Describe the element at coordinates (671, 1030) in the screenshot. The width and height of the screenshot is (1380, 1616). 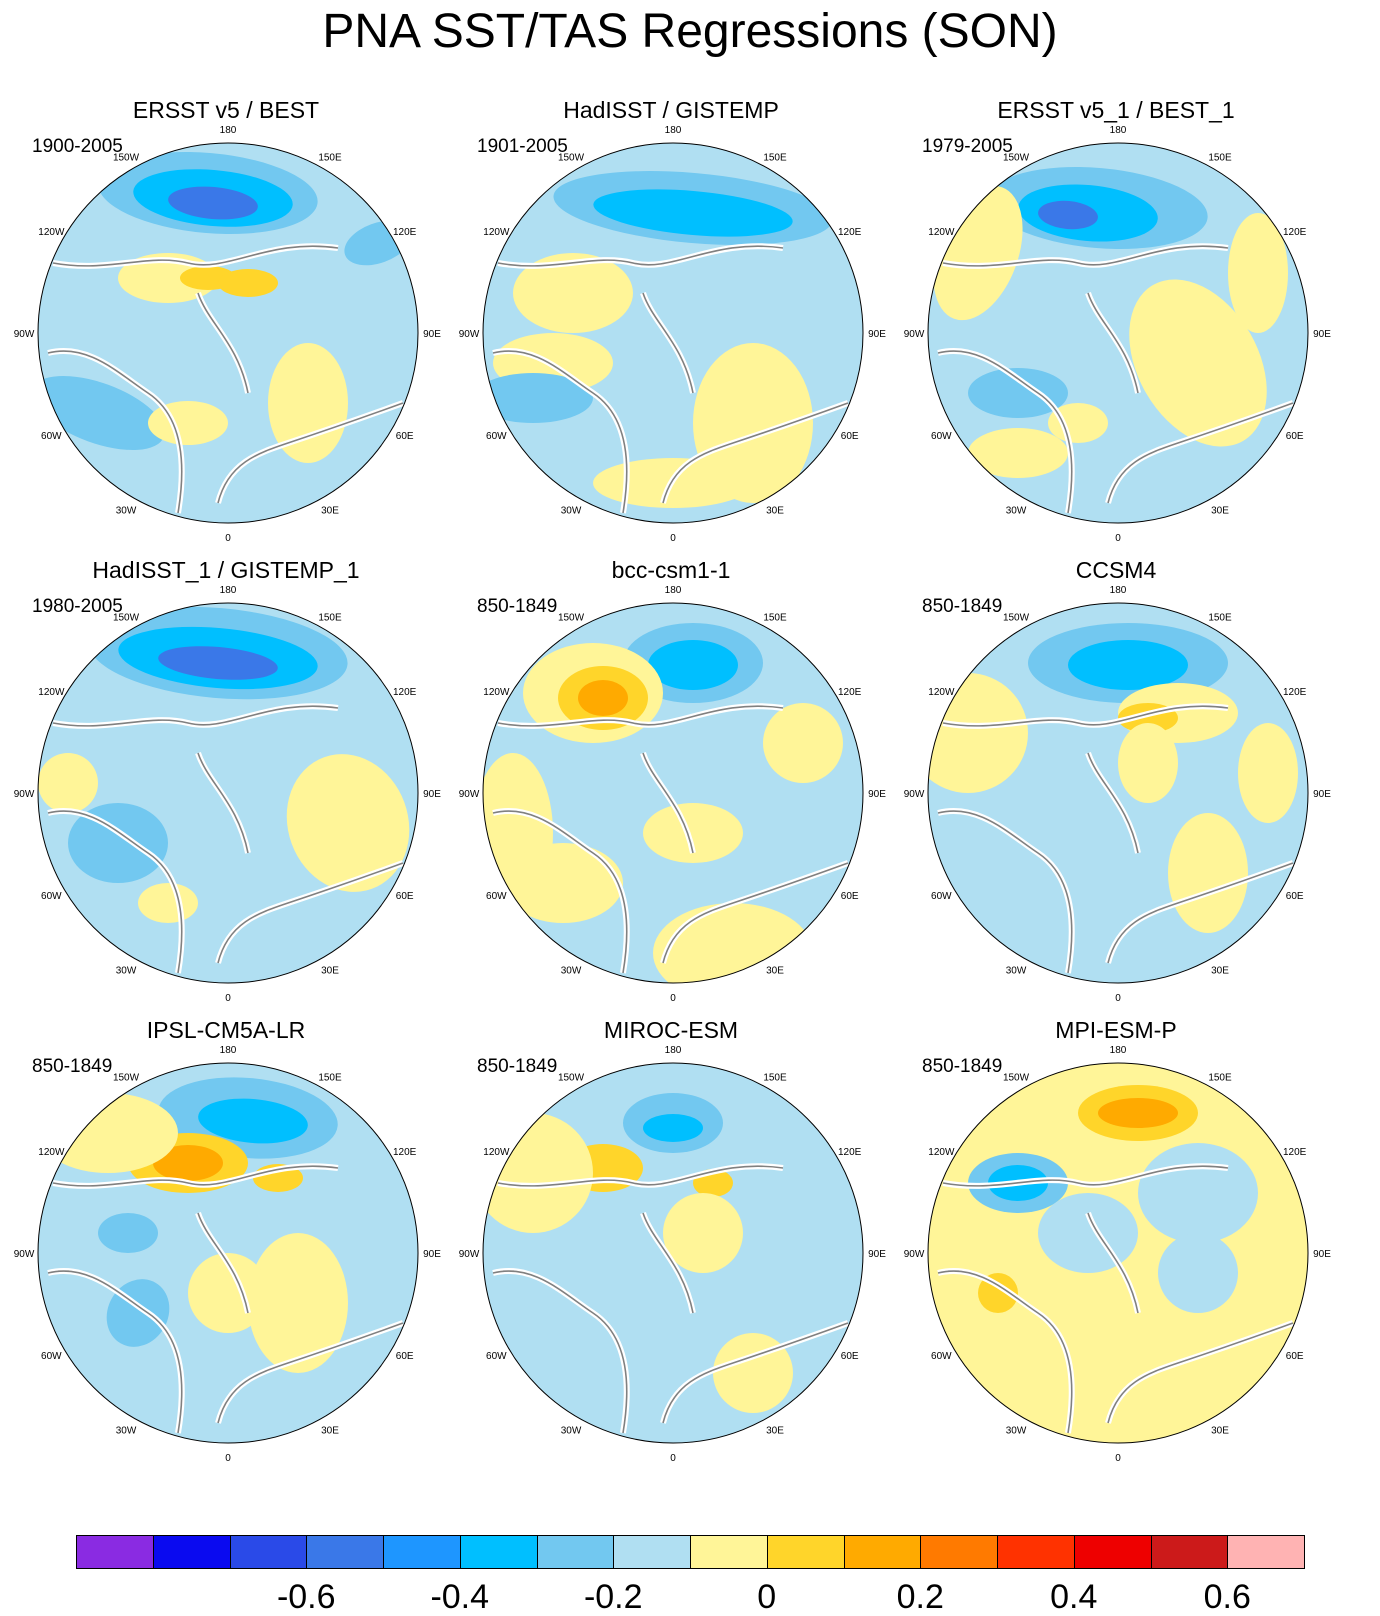
I see `panel-title: MIROC-ESM` at that location.